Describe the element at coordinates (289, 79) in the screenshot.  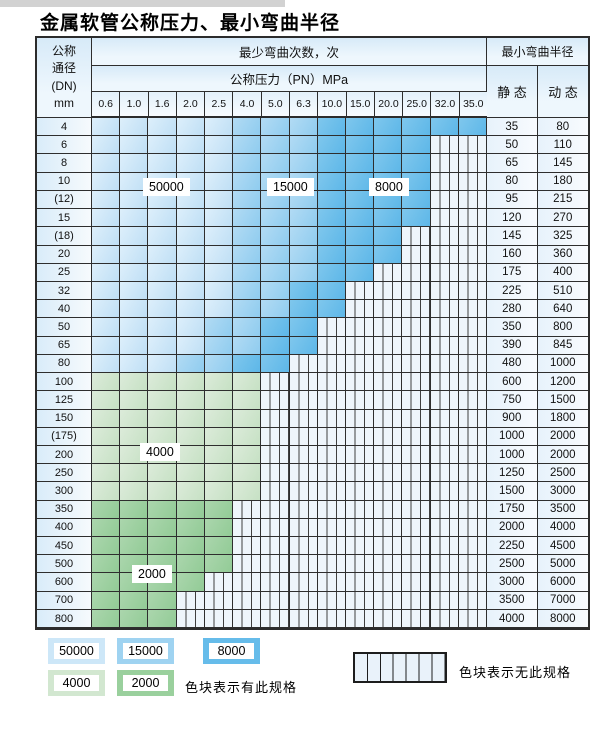
I see `nominal-pressure-header: 公称压力（PN）MPa` at that location.